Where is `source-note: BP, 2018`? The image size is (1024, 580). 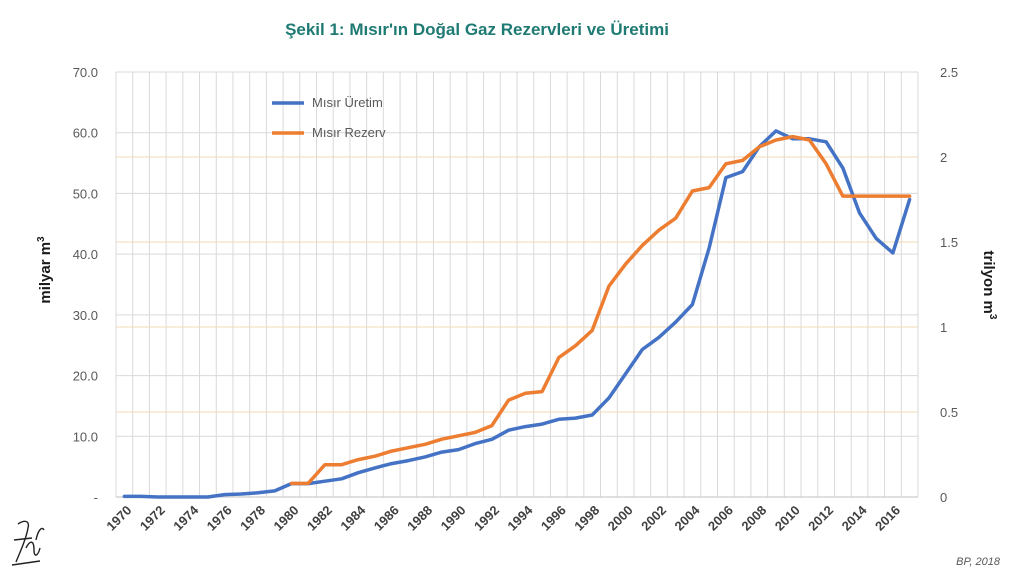 source-note: BP, 2018 is located at coordinates (978, 562).